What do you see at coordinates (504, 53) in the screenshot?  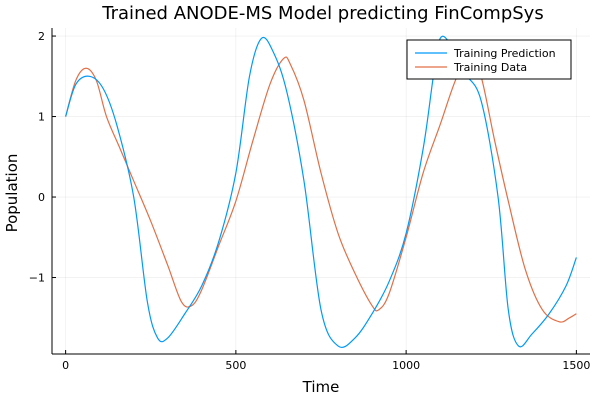 I see `legend-label: Training Prediction` at bounding box center [504, 53].